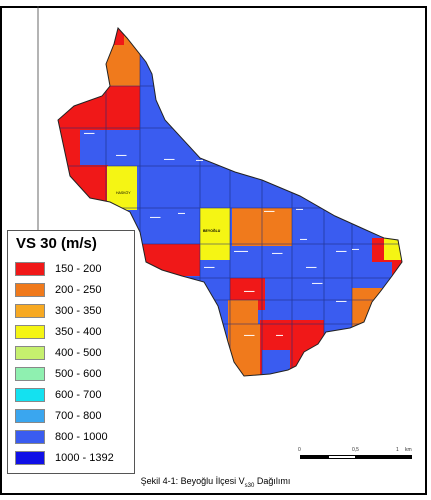 This screenshot has height=500, width=431. I want to click on legend-item: 500 - 600, so click(74, 375).